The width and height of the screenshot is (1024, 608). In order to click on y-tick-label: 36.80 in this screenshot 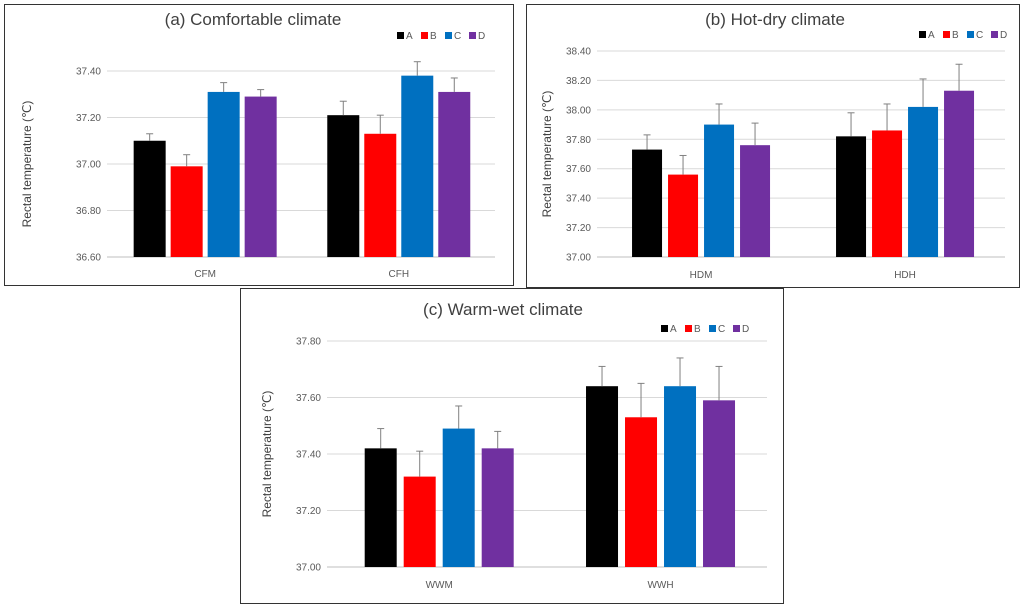, I will do `click(88, 211)`.